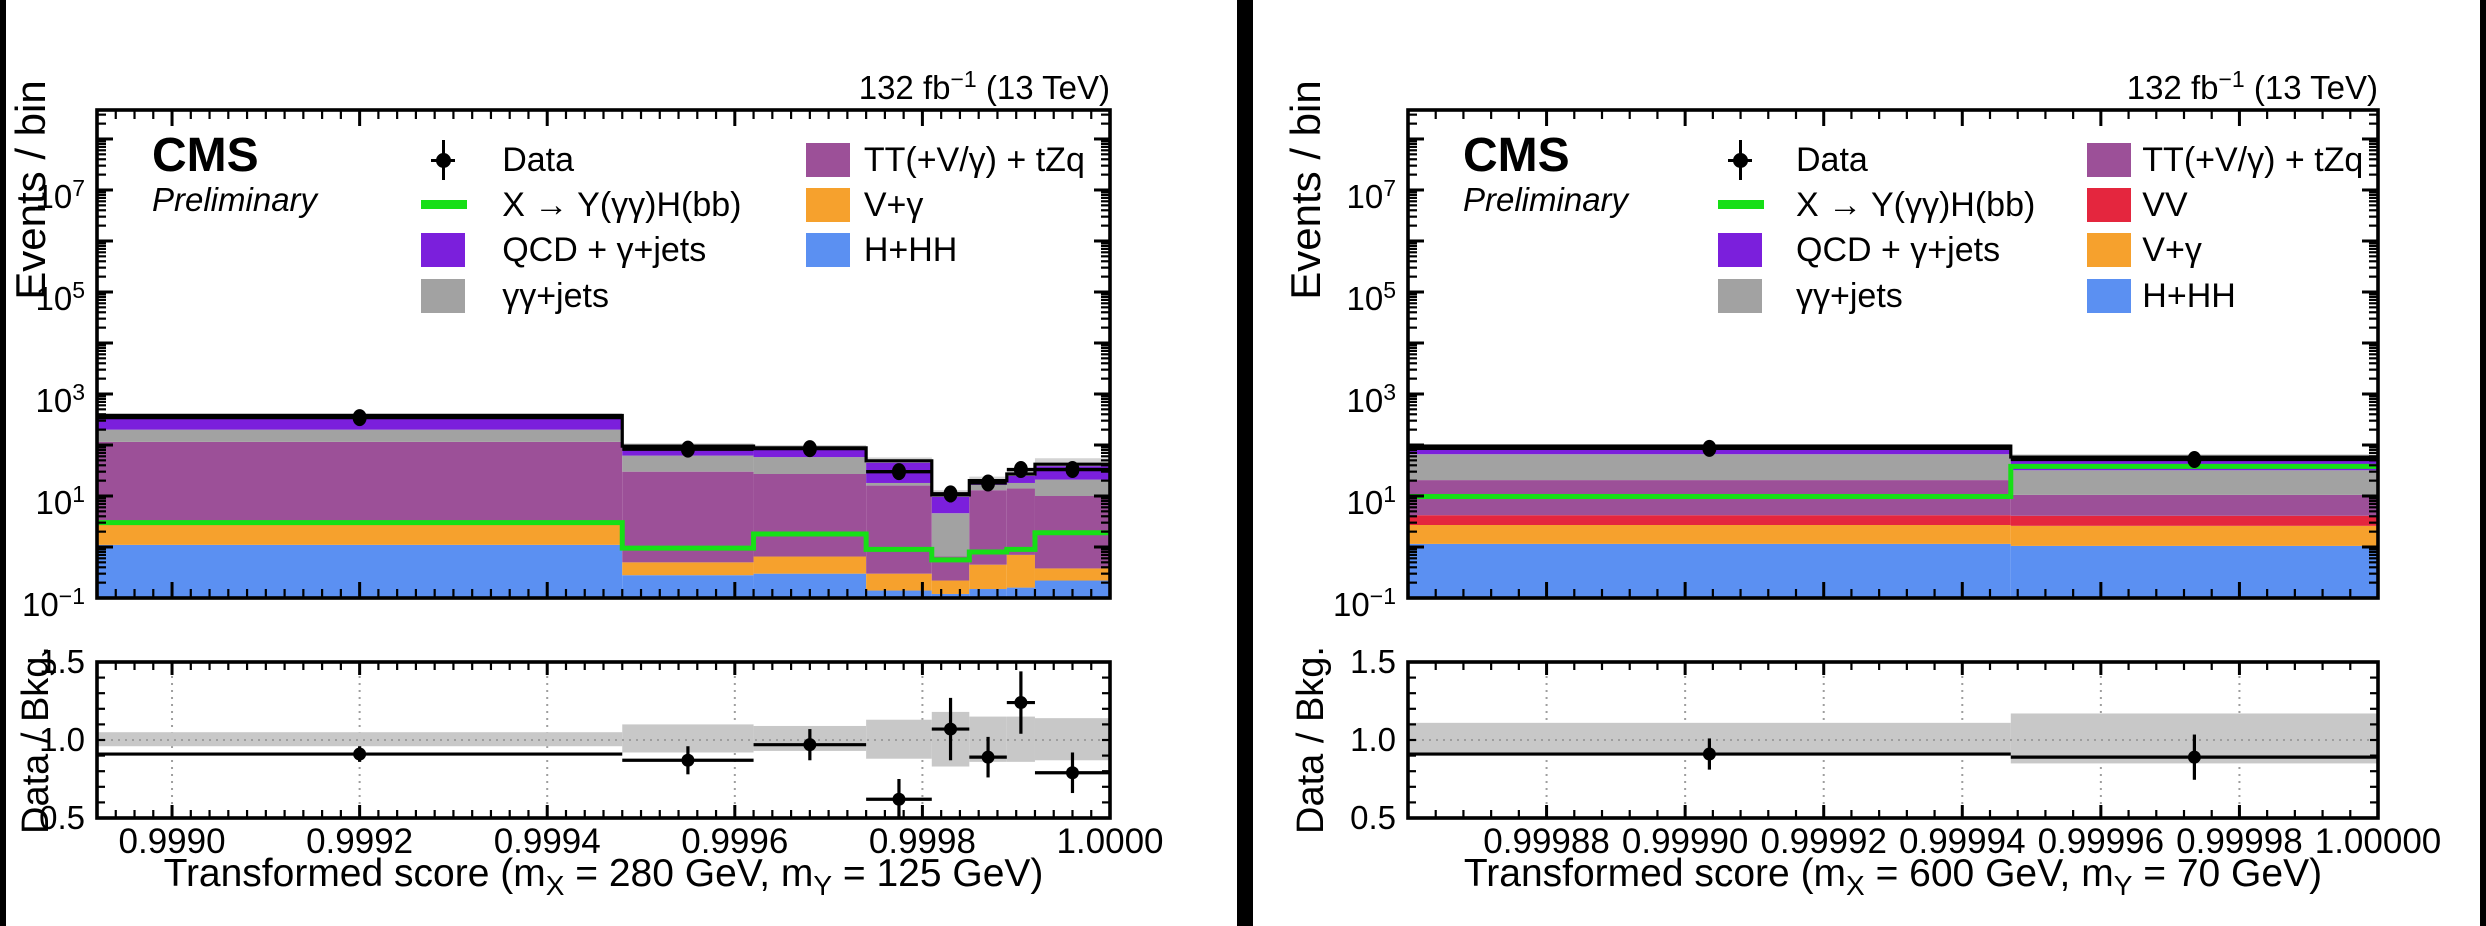 This screenshot has height=926, width=2486. Describe the element at coordinates (2378, 841) in the screenshot. I see `x-tick-label: 1.00000` at that location.